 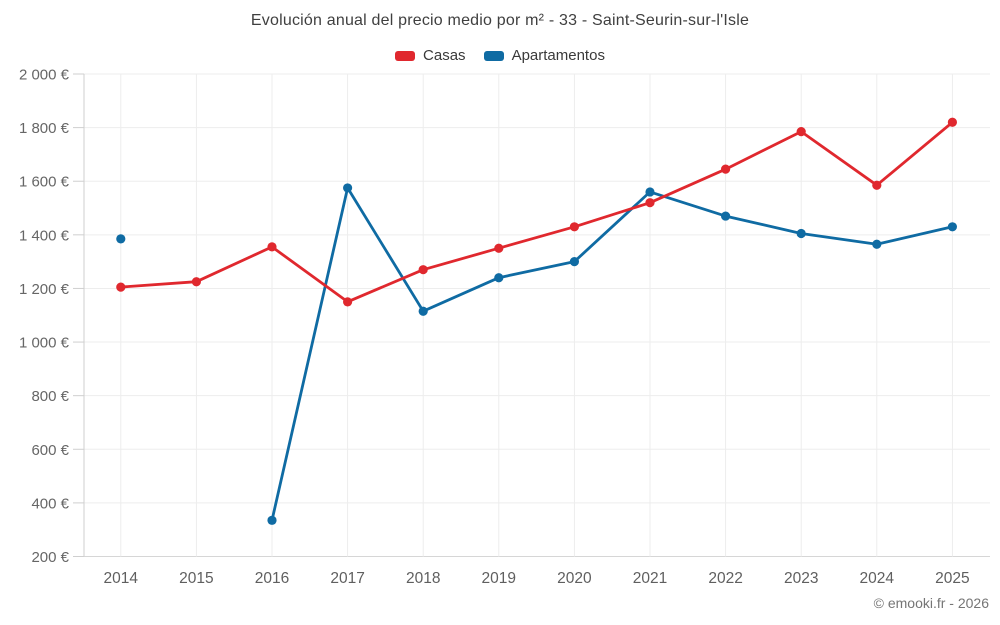 What do you see at coordinates (423, 578) in the screenshot?
I see `svg-text: 2018` at bounding box center [423, 578].